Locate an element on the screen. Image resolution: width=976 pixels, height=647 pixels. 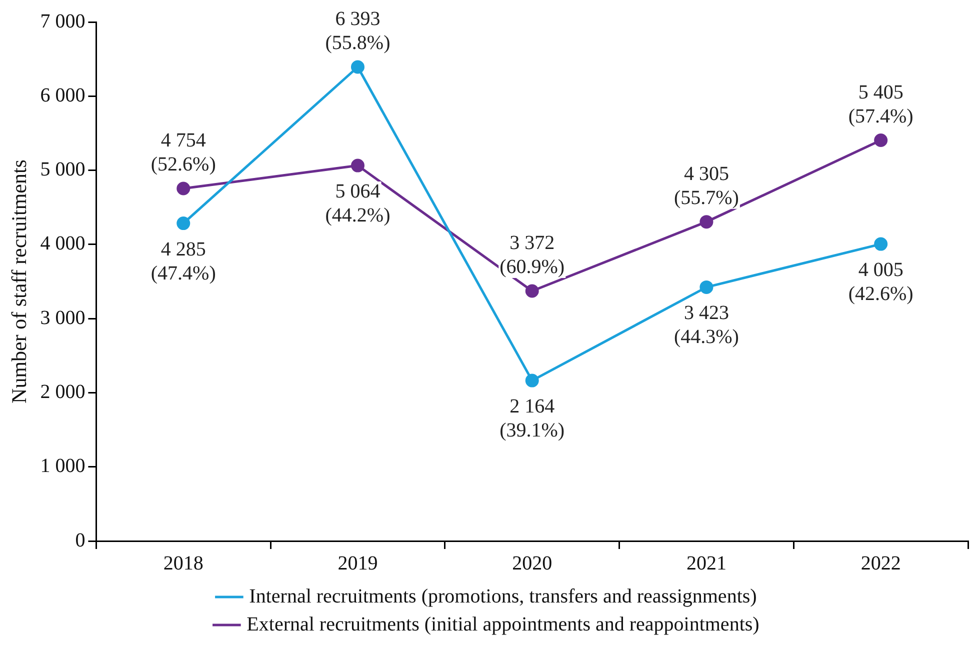
x-tick-label: 2021 is located at coordinates (706, 563).